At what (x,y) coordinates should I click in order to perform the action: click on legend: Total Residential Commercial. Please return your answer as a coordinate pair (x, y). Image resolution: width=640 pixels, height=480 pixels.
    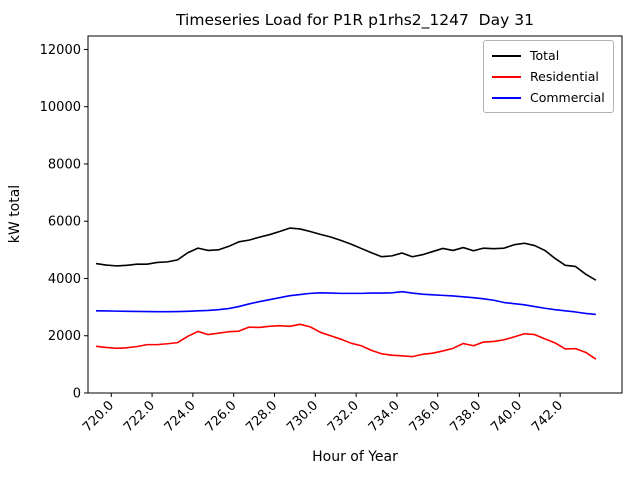
    Looking at the image, I should click on (548, 76).